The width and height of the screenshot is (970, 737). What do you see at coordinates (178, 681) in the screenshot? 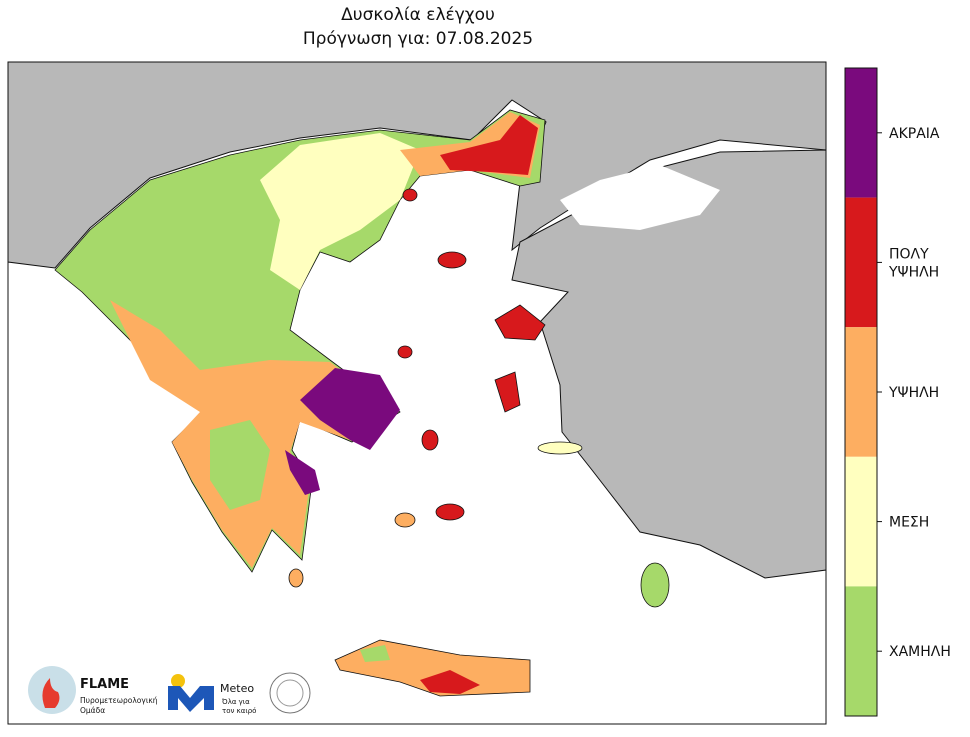
I see `meteo-dot` at bounding box center [178, 681].